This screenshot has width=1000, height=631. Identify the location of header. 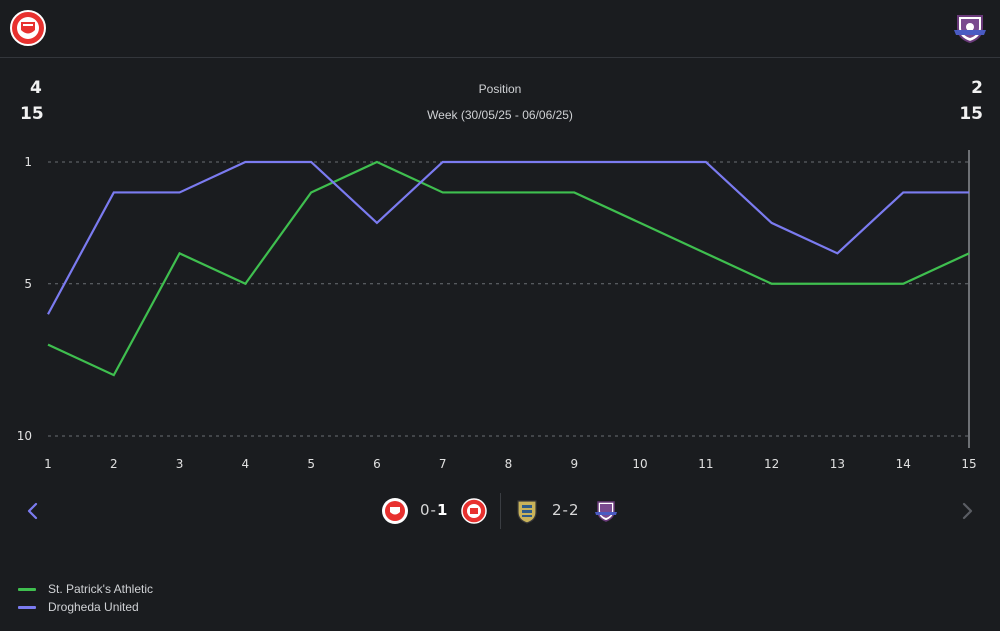
(500, 29).